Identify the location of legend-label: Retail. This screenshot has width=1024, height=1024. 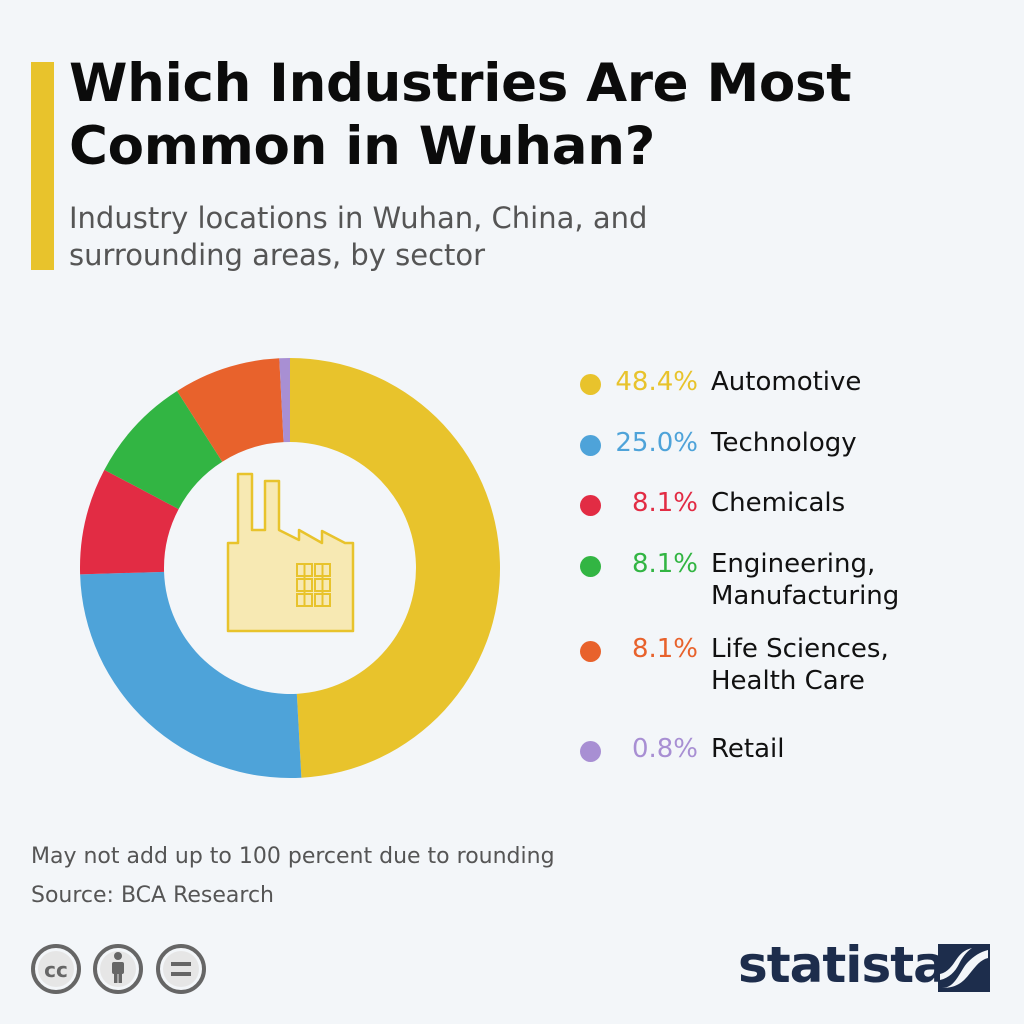
(748, 749).